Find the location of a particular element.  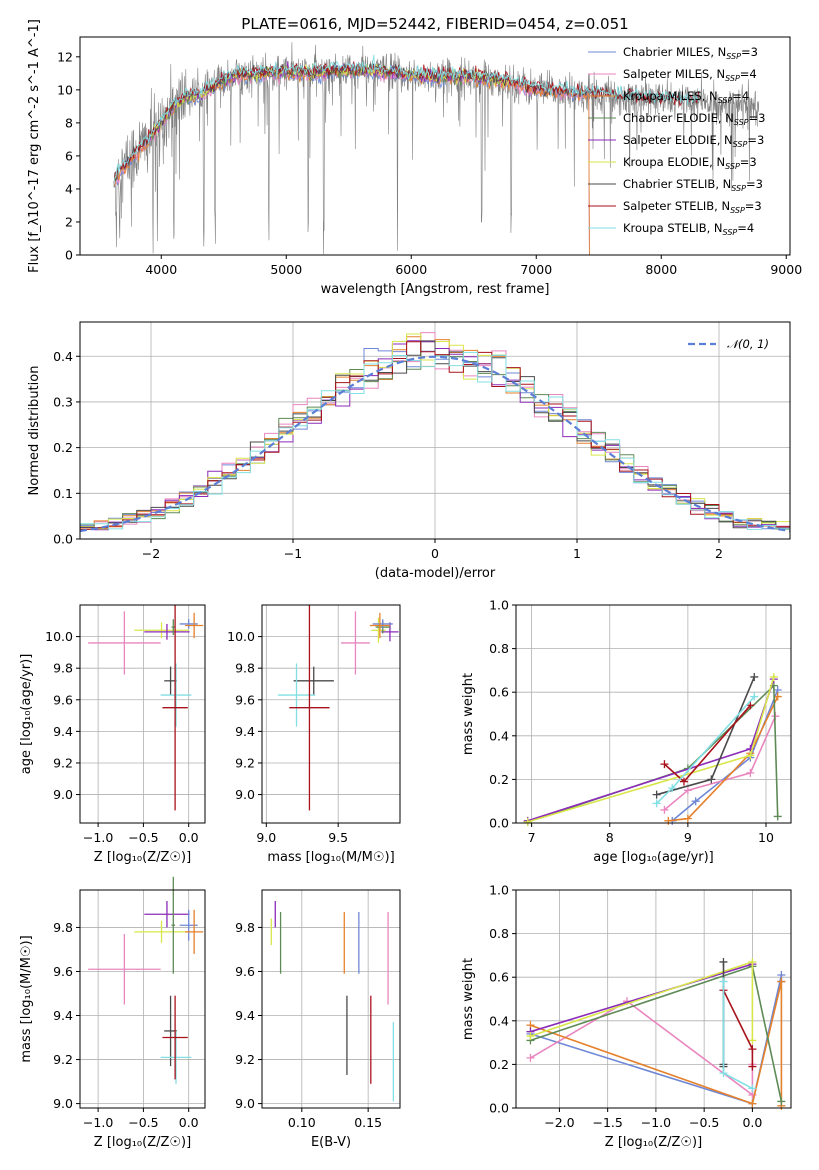

y-tick-label: 0 is located at coordinates (69, 255).